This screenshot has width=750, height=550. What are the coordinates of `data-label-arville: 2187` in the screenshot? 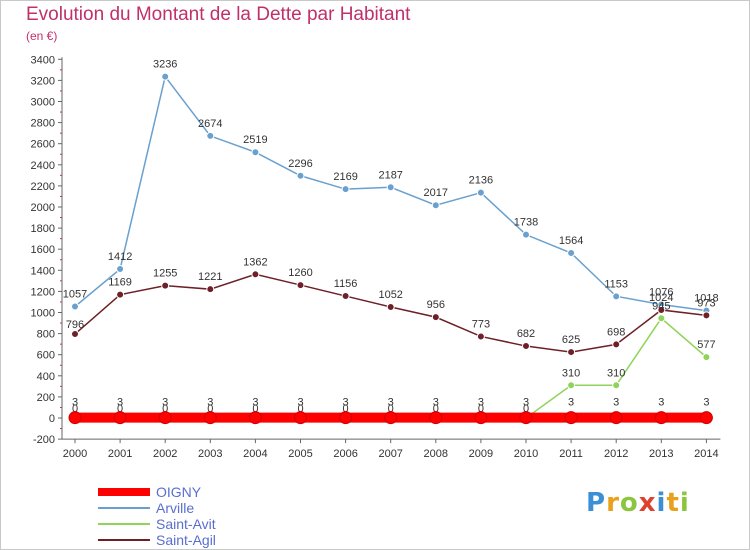 It's located at (390, 175).